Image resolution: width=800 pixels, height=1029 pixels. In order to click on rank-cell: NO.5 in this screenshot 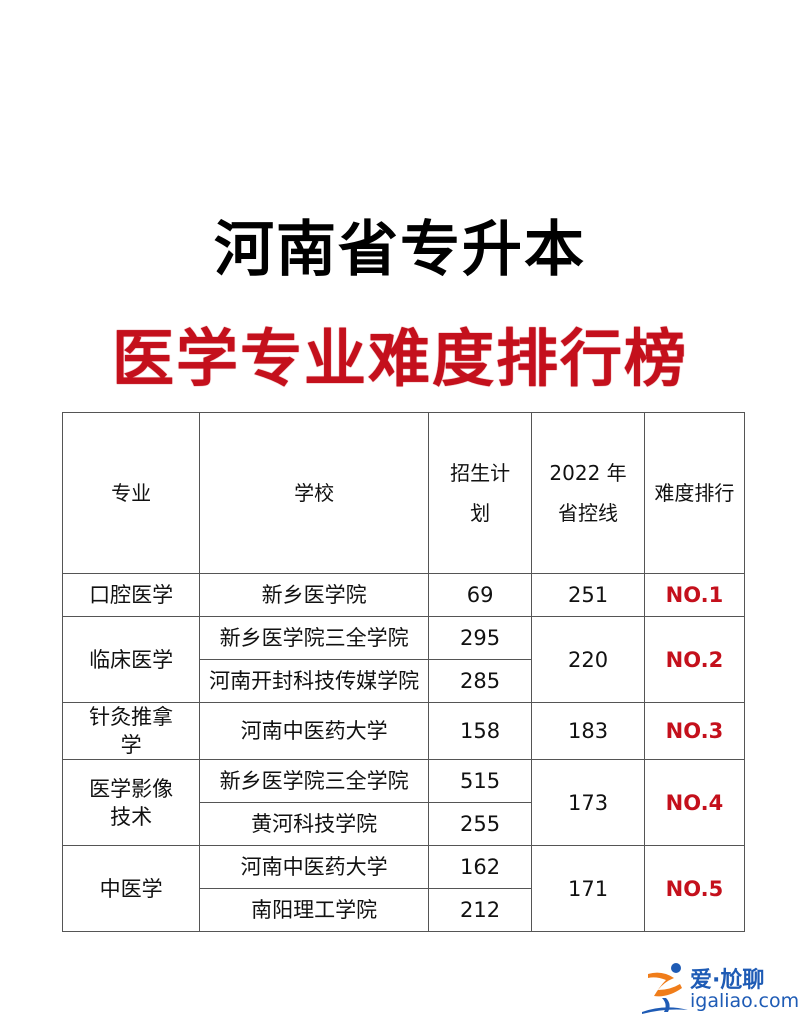, I will do `click(694, 888)`.